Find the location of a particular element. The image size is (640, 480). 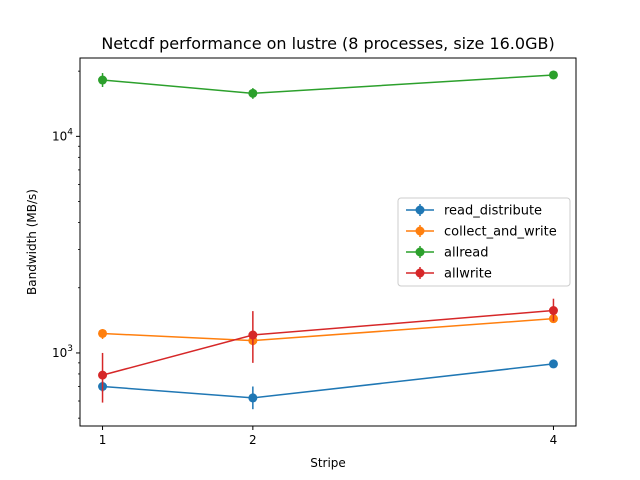

legend-label: allread is located at coordinates (466, 253).